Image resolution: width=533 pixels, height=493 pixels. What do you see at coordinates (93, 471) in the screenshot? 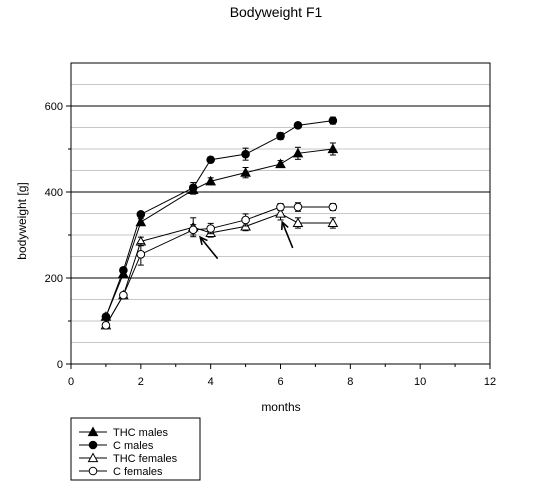
I see `legend-marker-c-females` at bounding box center [93, 471].